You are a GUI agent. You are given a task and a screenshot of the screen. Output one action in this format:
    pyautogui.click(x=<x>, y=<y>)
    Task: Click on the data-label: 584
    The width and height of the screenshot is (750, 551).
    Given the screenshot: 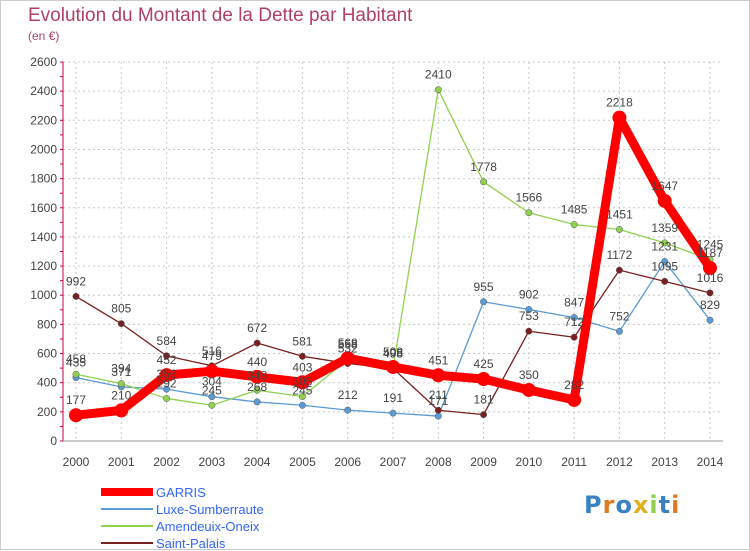 What is the action you would take?
    pyautogui.click(x=167, y=341)
    